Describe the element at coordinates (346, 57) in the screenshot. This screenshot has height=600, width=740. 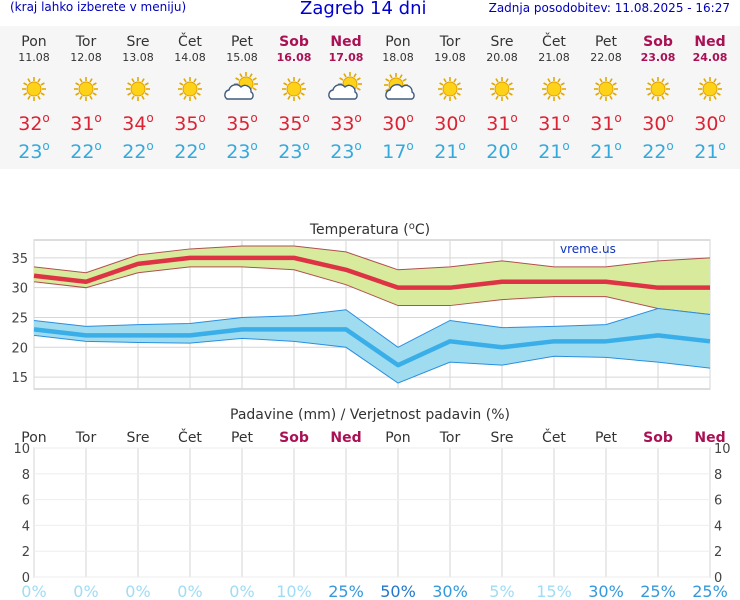
I see `day-date: 17.08` at that location.